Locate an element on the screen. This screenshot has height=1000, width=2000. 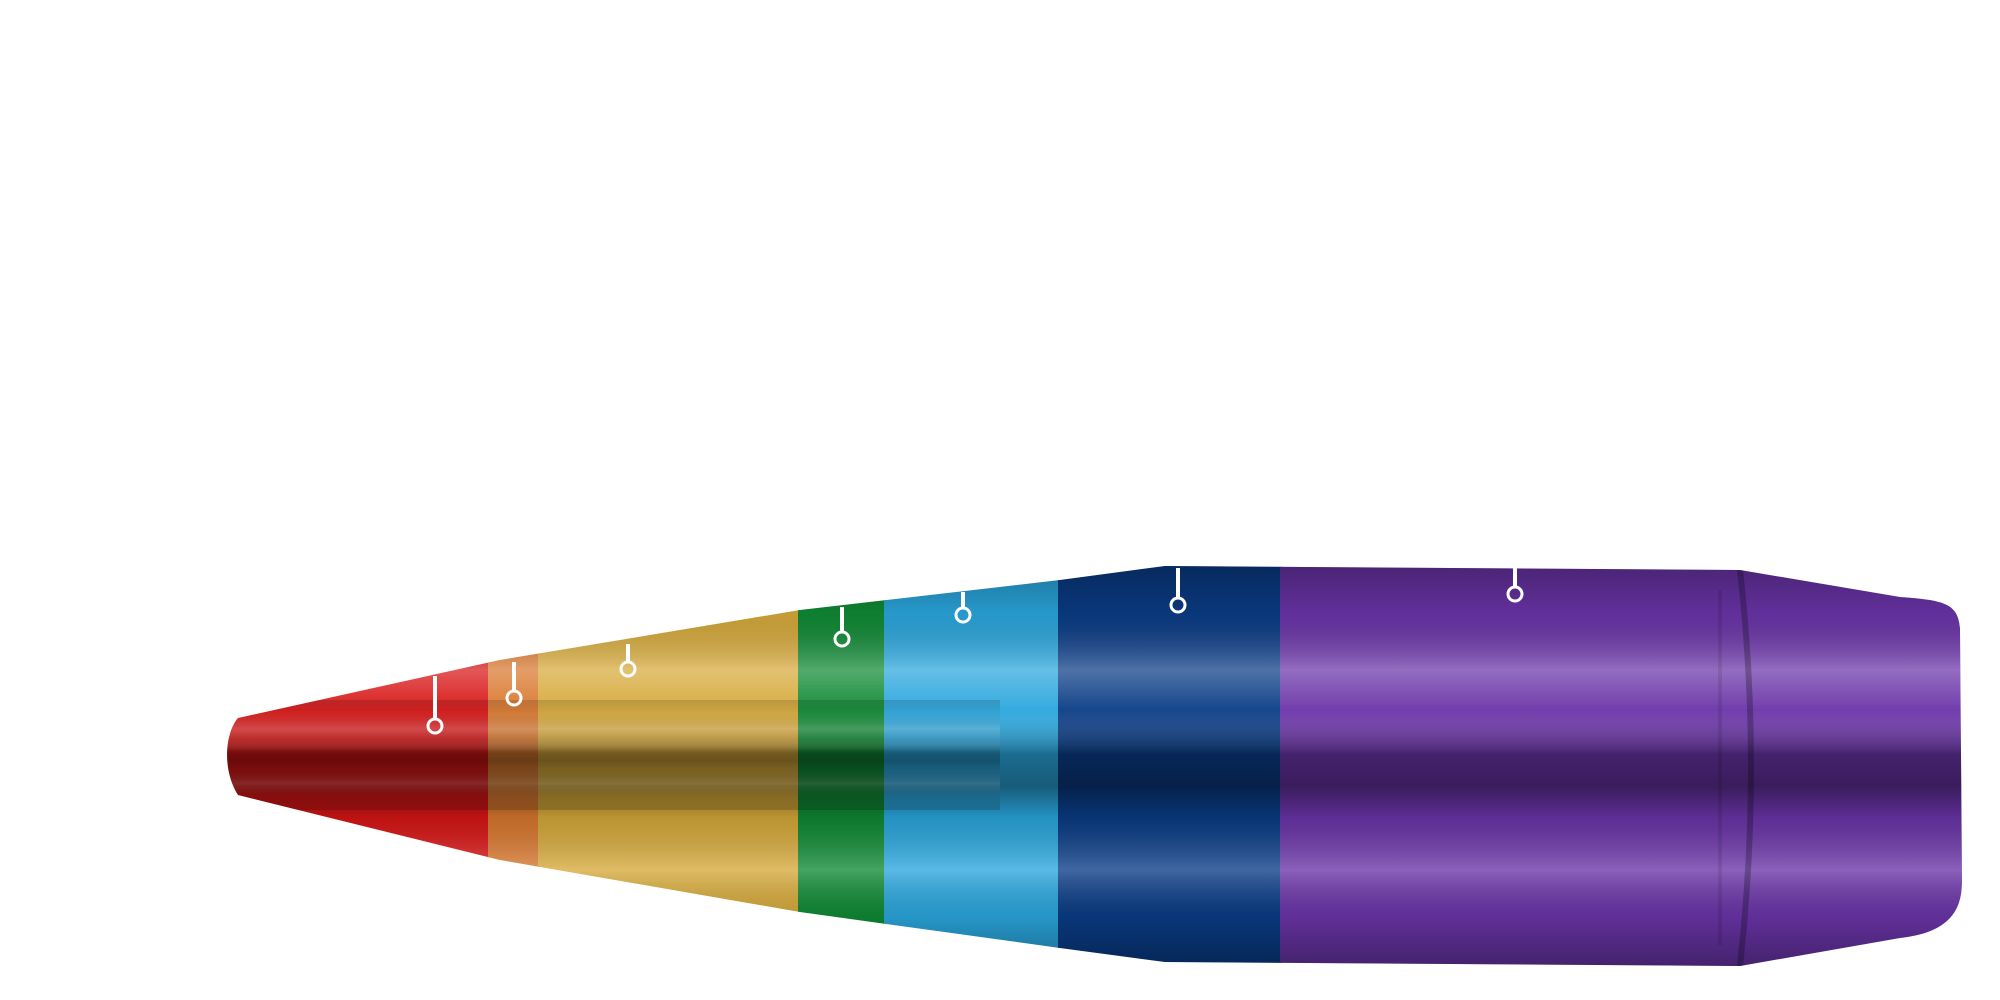
callout-band-dark-blue is located at coordinates (1178, 591).